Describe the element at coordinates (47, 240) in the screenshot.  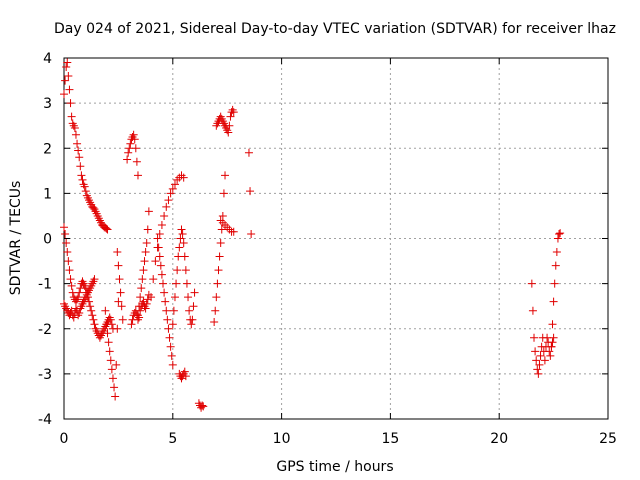
I see `y-tick-label: 0` at that location.